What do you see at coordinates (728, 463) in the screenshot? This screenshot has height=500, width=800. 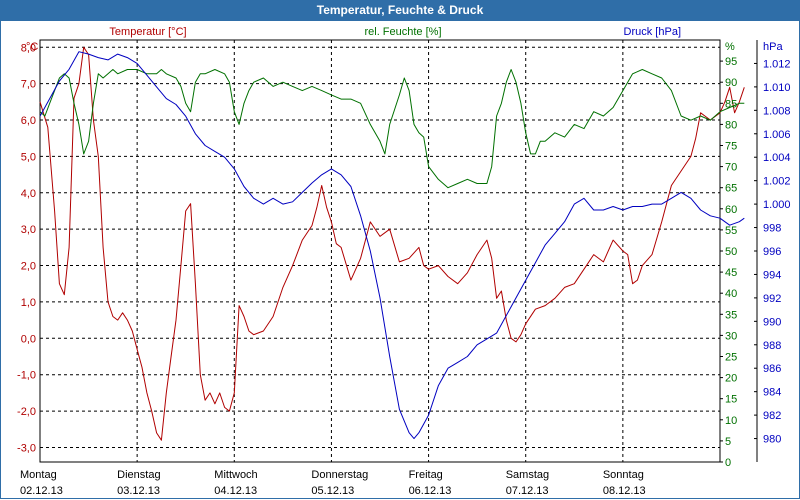 I see `humidity-tick-label: 0` at bounding box center [728, 463].